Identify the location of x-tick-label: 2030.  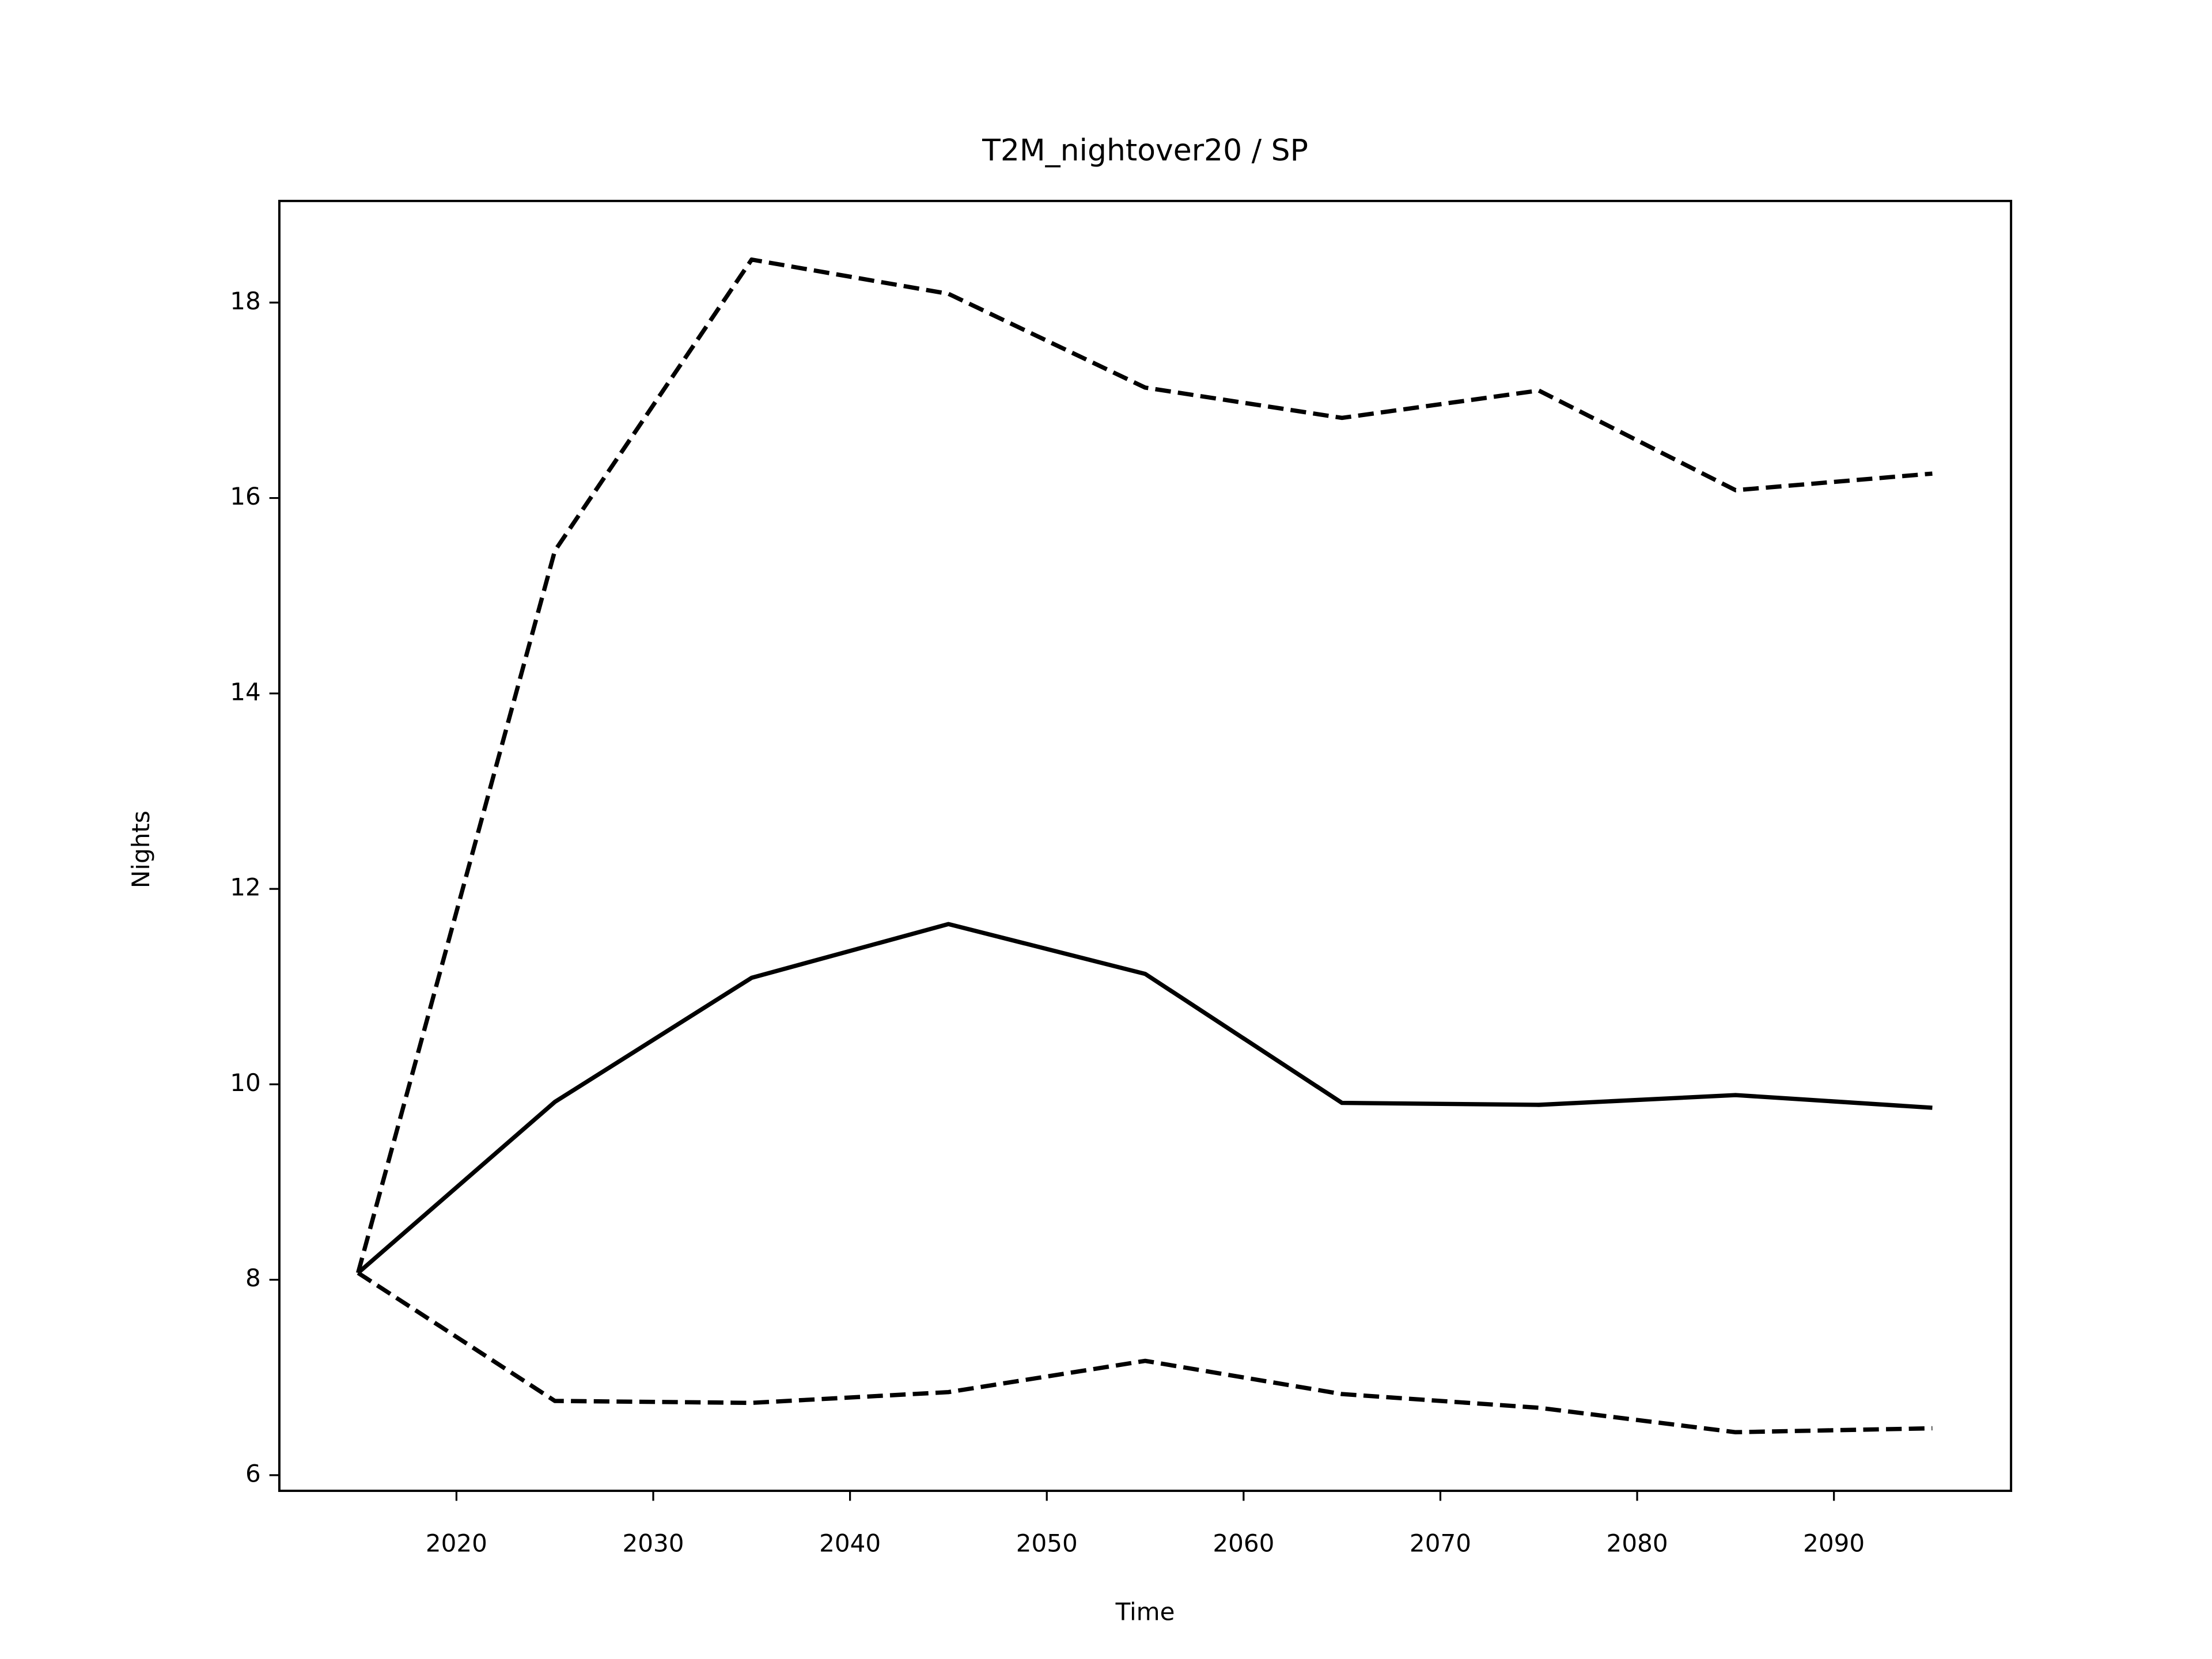
(653, 1543).